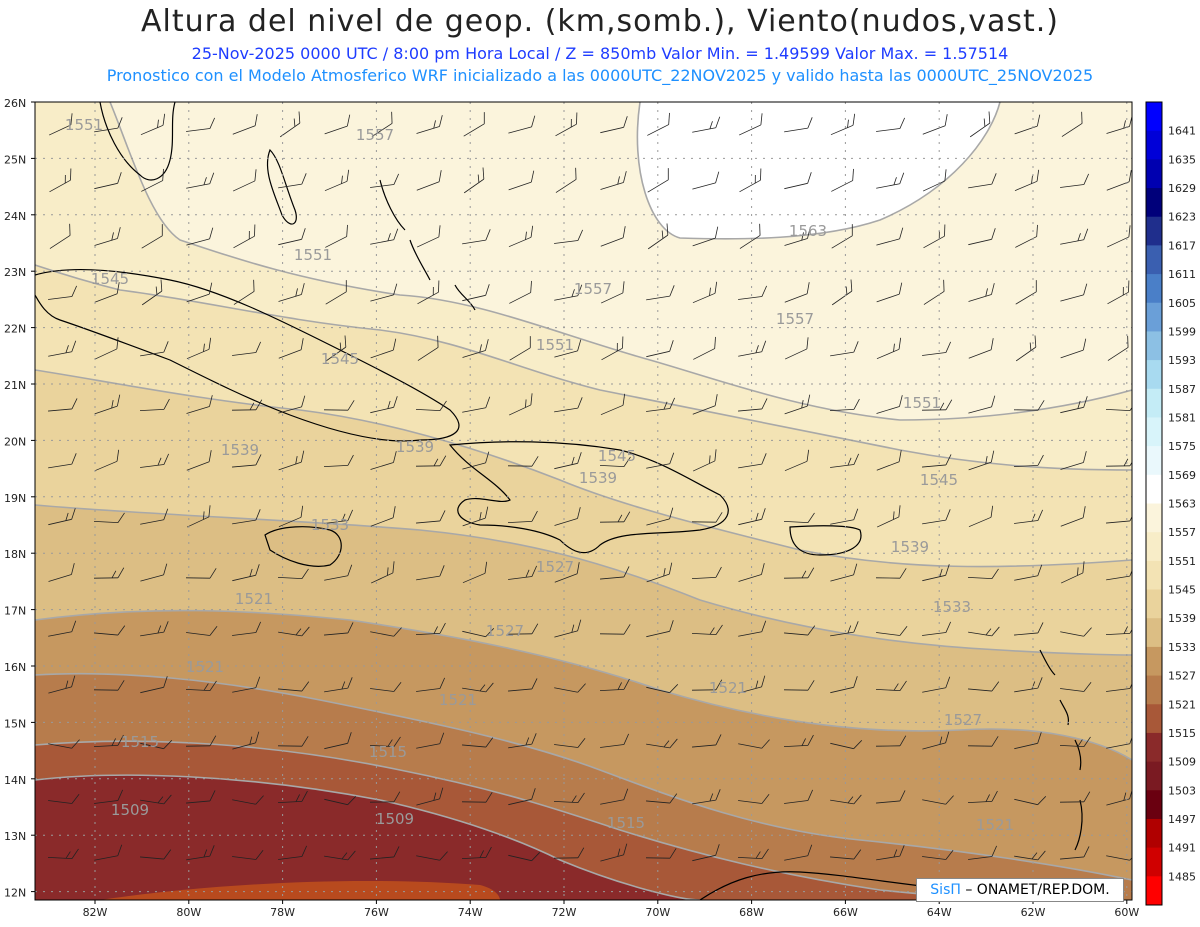  Describe the element at coordinates (330, 525) in the screenshot. I see `contour-label: 1533` at that location.